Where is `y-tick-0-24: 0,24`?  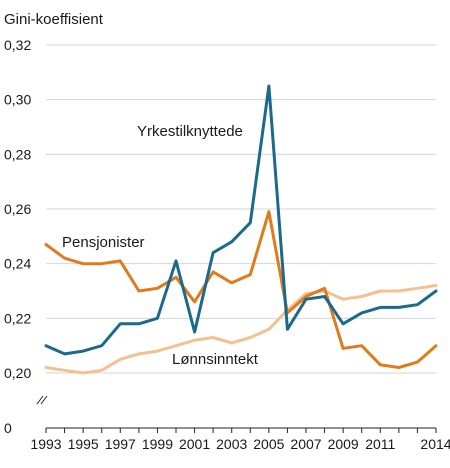
y-tick-0-24: 0,24 is located at coordinates (17, 264).